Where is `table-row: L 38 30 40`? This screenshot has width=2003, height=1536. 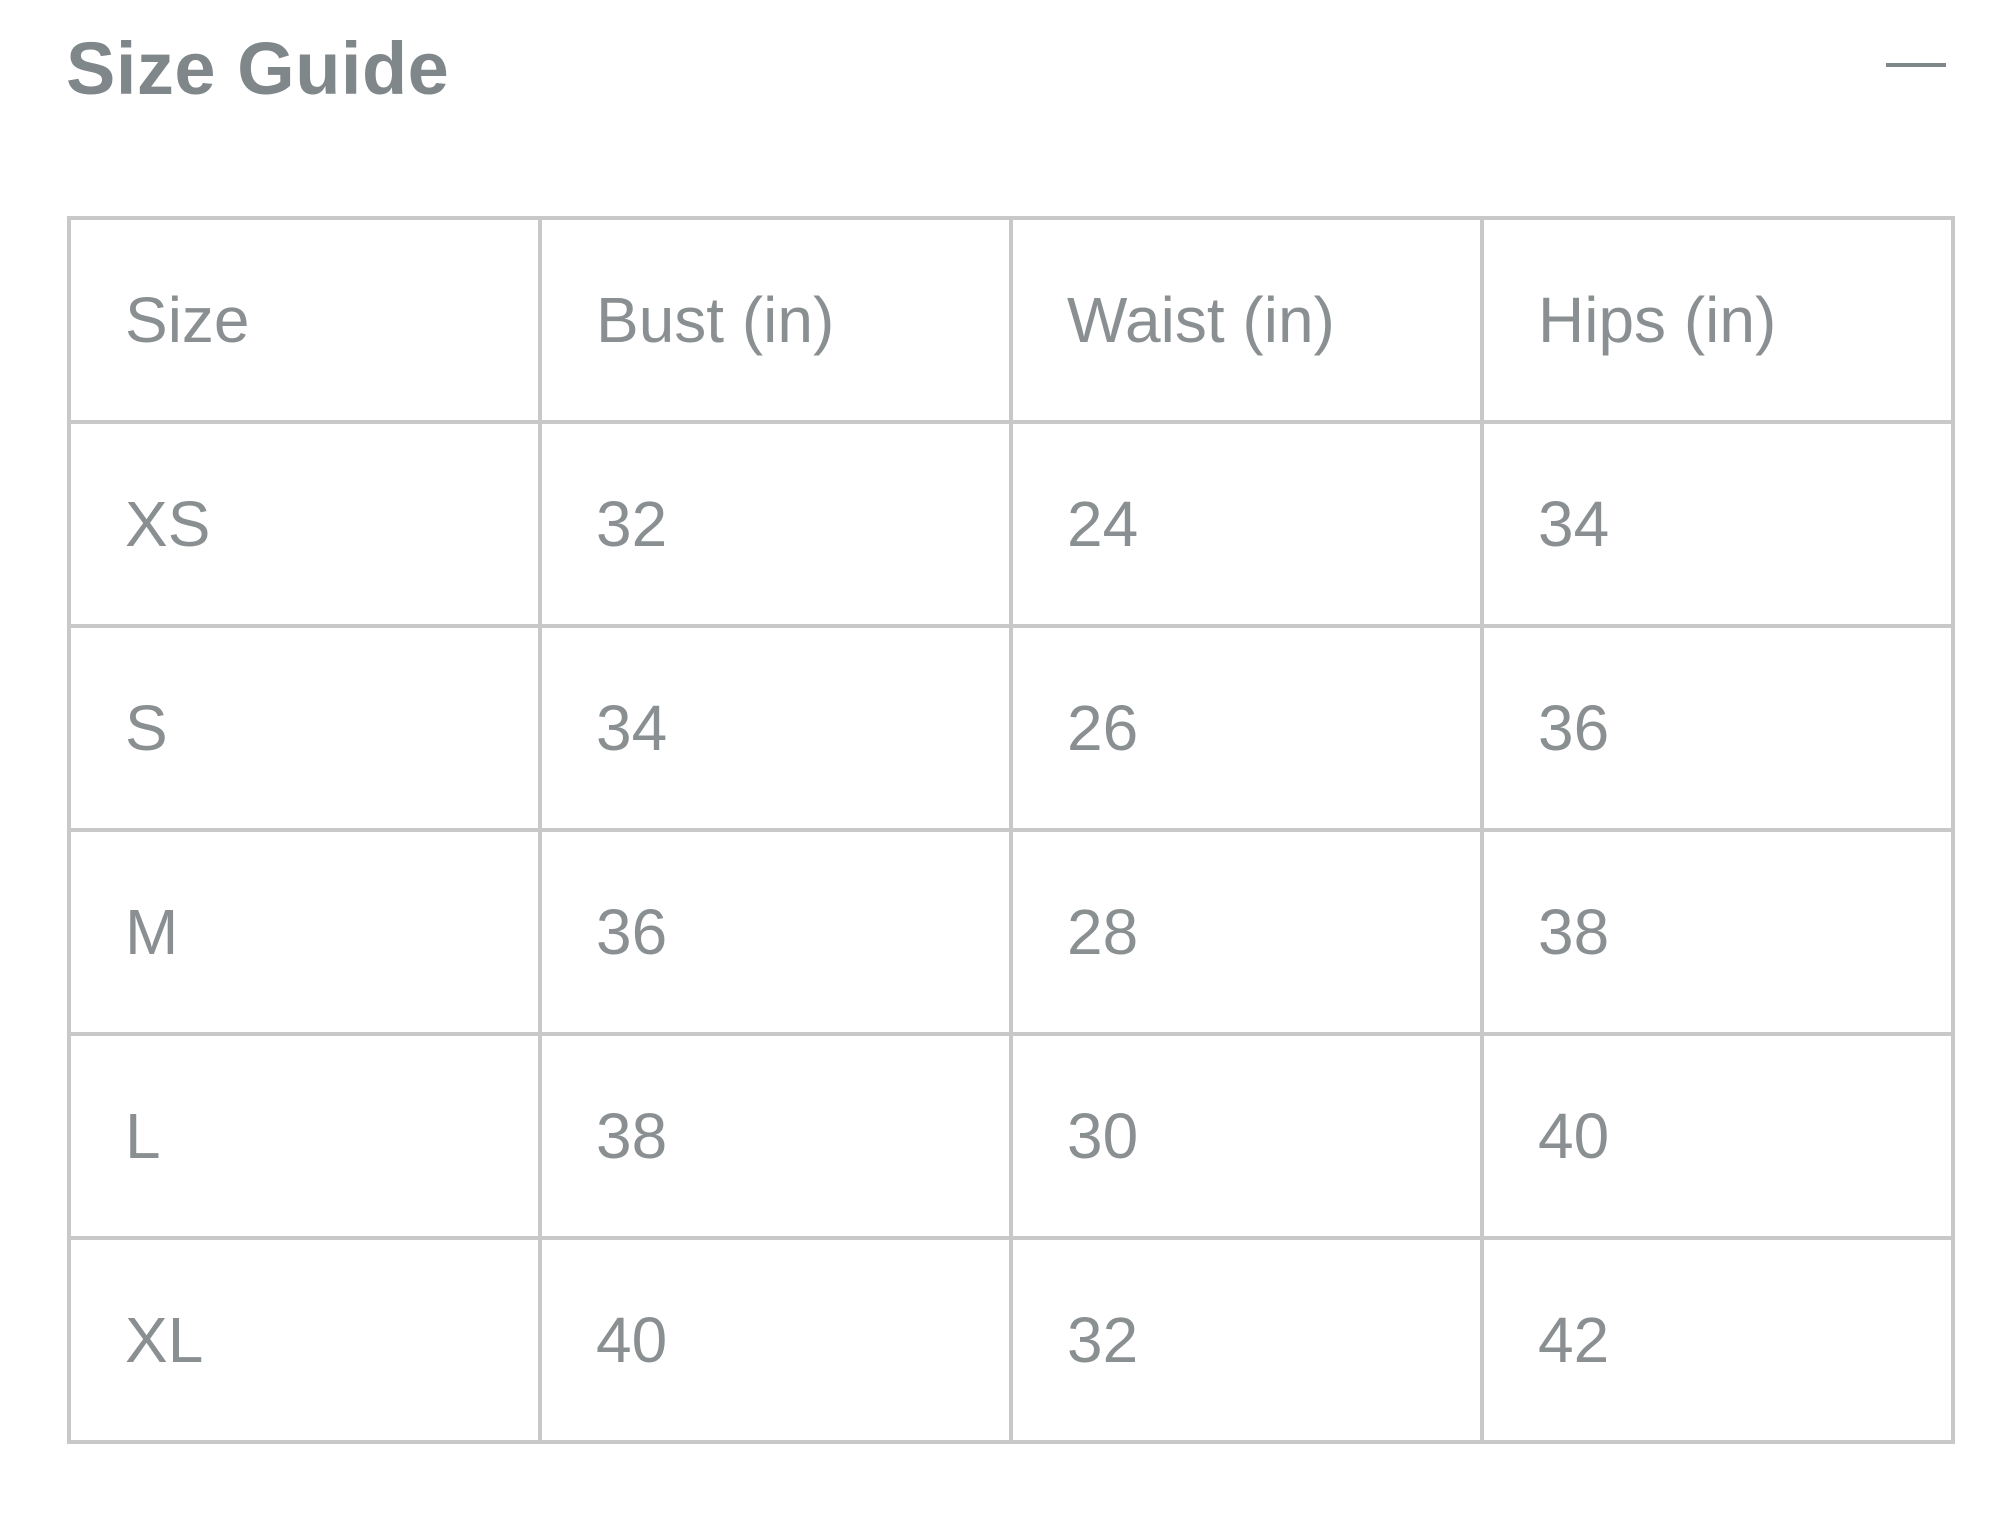 table-row: L 38 30 40 is located at coordinates (1011, 1136).